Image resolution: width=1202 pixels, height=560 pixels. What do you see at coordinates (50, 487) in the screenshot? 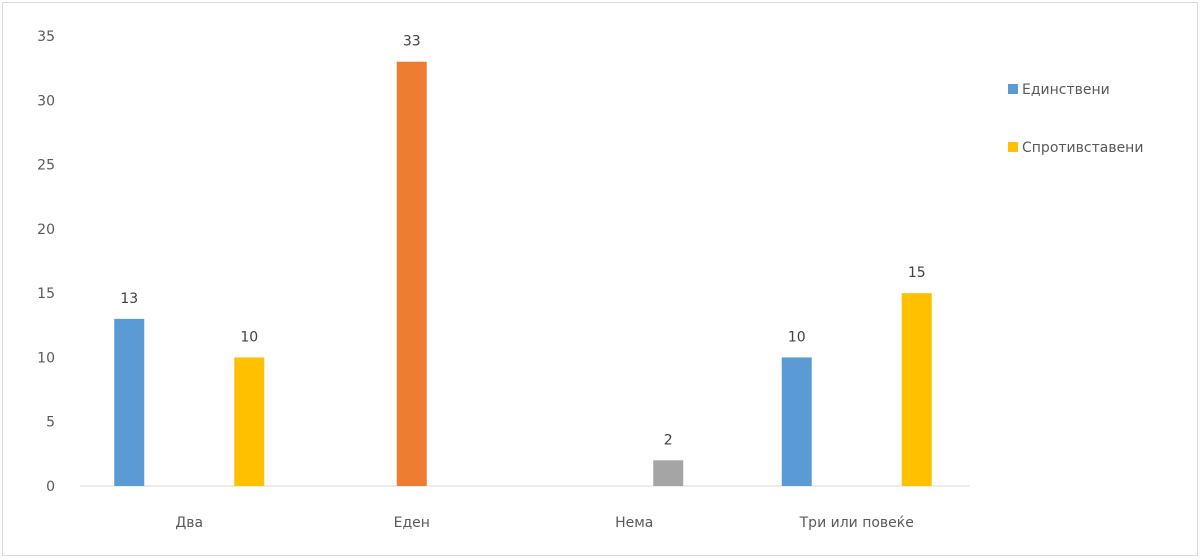
I see `y-tick-label: 0` at bounding box center [50, 487].